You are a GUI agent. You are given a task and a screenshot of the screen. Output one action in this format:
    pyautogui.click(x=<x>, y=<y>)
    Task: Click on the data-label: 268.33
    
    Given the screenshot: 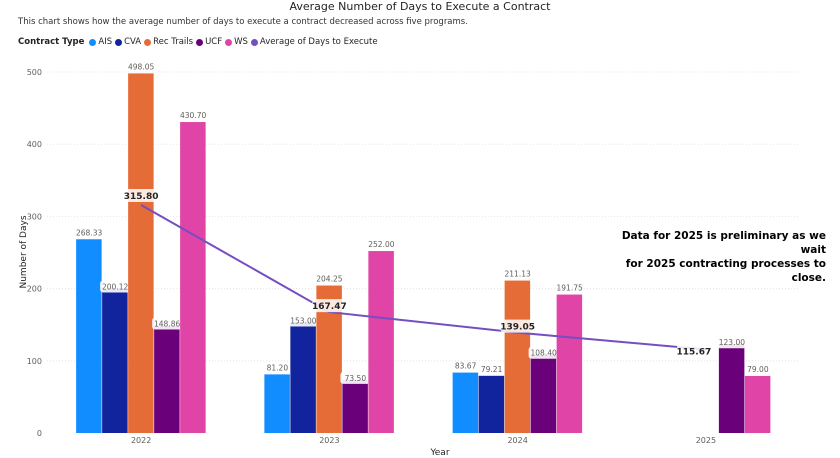 What is the action you would take?
    pyautogui.click(x=89, y=232)
    